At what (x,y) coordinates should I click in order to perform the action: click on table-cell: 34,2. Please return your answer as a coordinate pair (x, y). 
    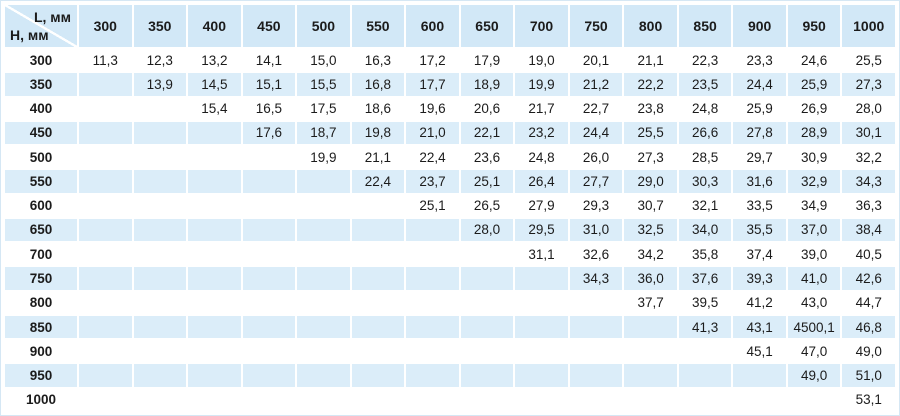
    Looking at the image, I should click on (650, 254).